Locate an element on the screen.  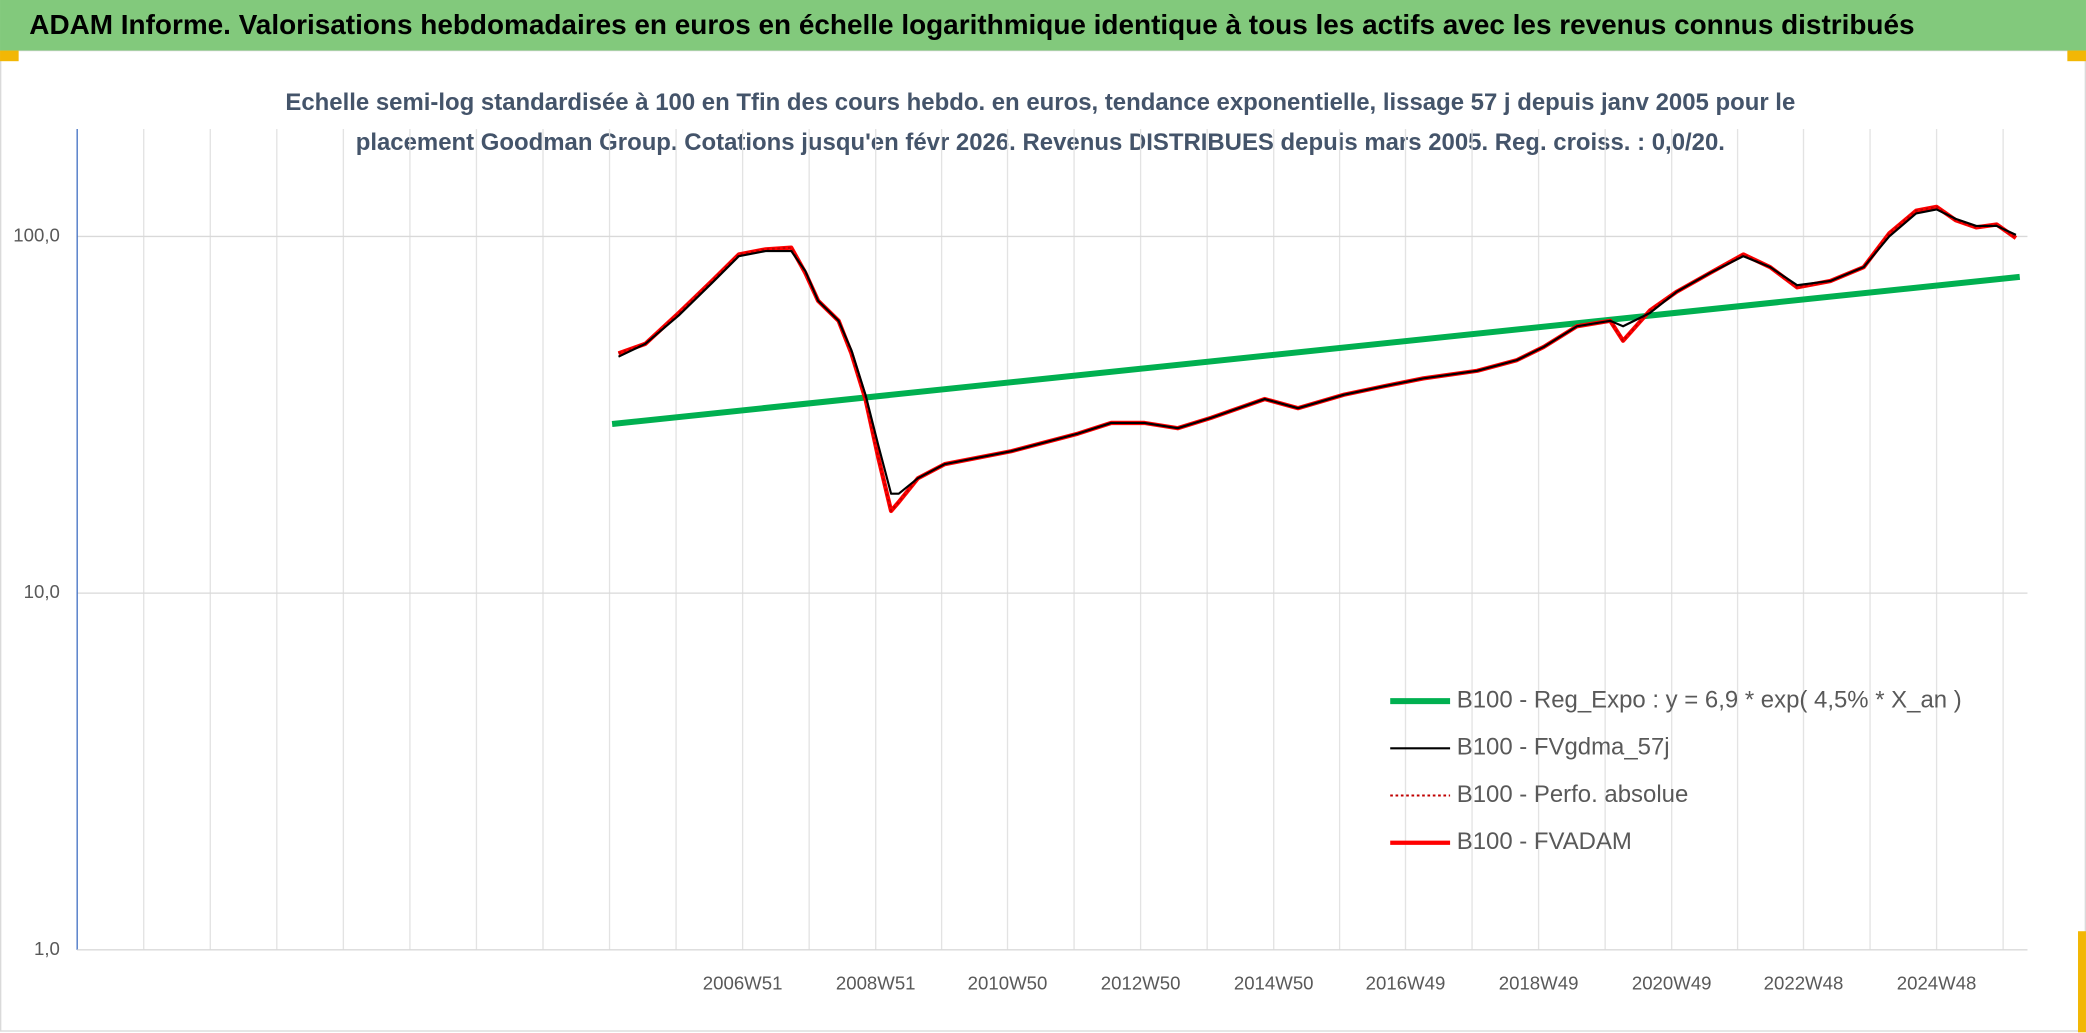
legend-label: B100 - Perfo. absolue is located at coordinates (1573, 794).